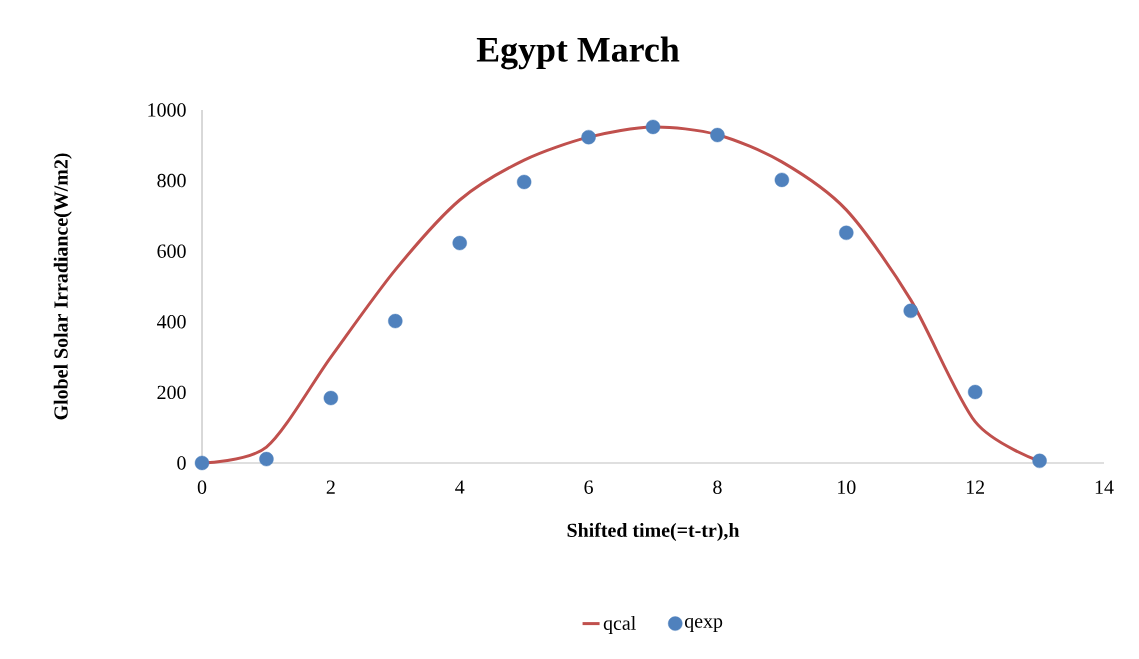 The width and height of the screenshot is (1139, 659). Describe the element at coordinates (653, 532) in the screenshot. I see `x-axis-title: Shifted time(=t-tr),h` at that location.